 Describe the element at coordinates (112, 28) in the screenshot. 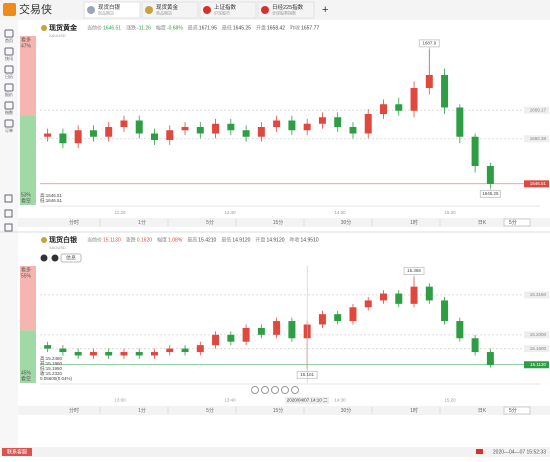

I see `stat-value: 1646.51` at that location.